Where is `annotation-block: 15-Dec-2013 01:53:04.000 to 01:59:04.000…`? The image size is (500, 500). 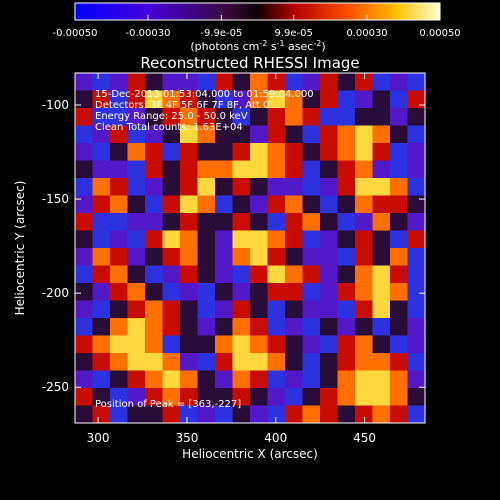 annotation-block: 15-Dec-2013 01:53:04.000 to 01:59:04.000… is located at coordinates (204, 111).